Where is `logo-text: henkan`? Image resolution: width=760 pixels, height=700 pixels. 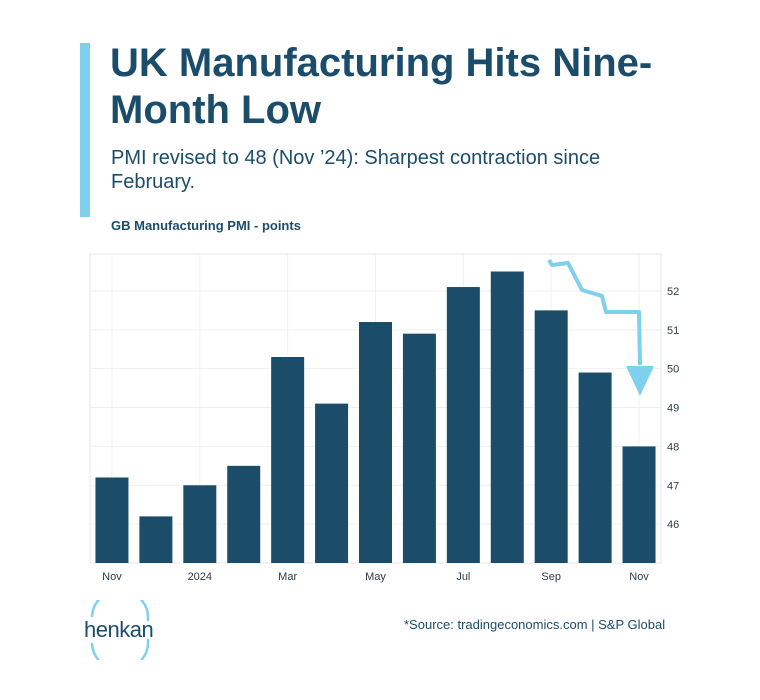
logo-text: henkan is located at coordinates (119, 629).